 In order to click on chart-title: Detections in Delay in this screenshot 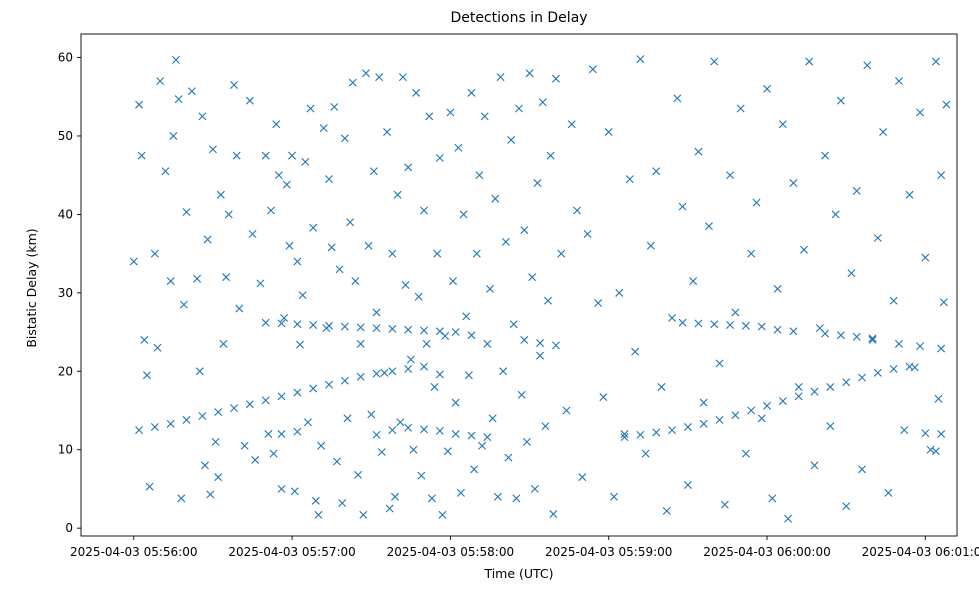, I will do `click(518, 18)`.